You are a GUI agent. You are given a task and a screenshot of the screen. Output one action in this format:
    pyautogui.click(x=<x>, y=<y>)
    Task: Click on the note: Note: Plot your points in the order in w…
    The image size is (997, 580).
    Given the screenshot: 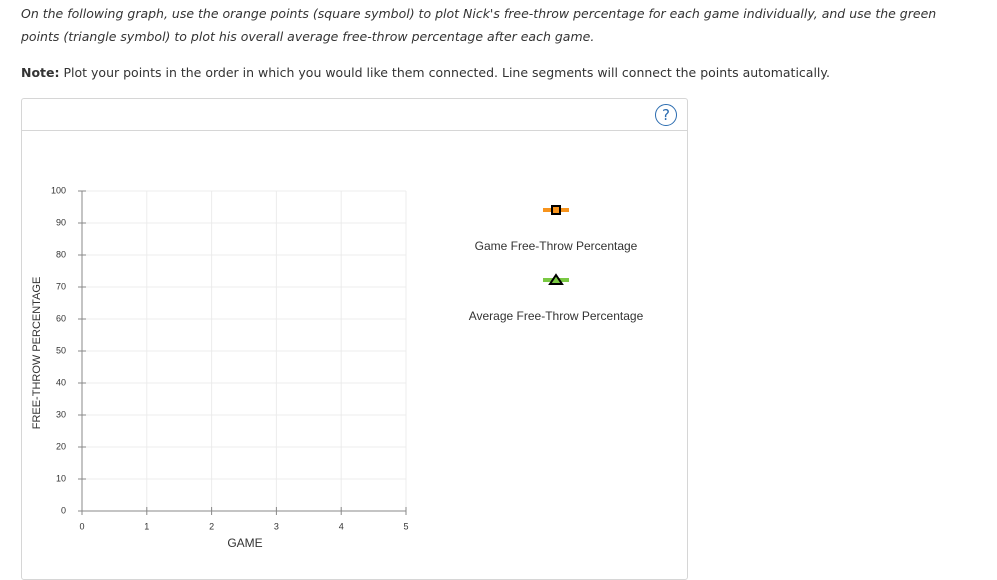 What is the action you would take?
    pyautogui.click(x=425, y=72)
    